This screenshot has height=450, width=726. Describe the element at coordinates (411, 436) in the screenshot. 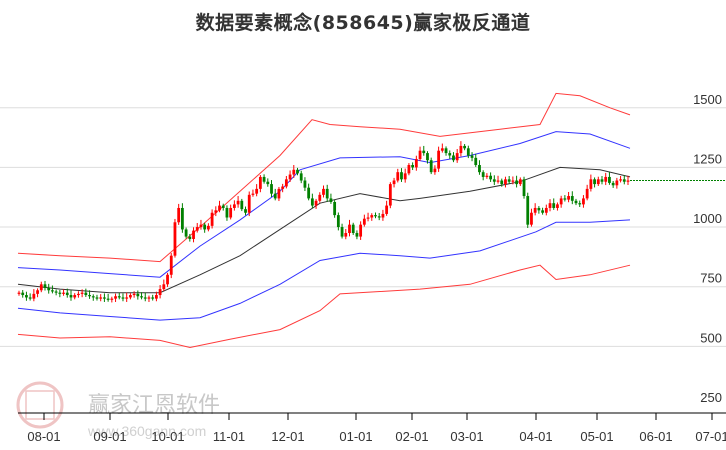

I see `x-tick-label: 02-01` at that location.